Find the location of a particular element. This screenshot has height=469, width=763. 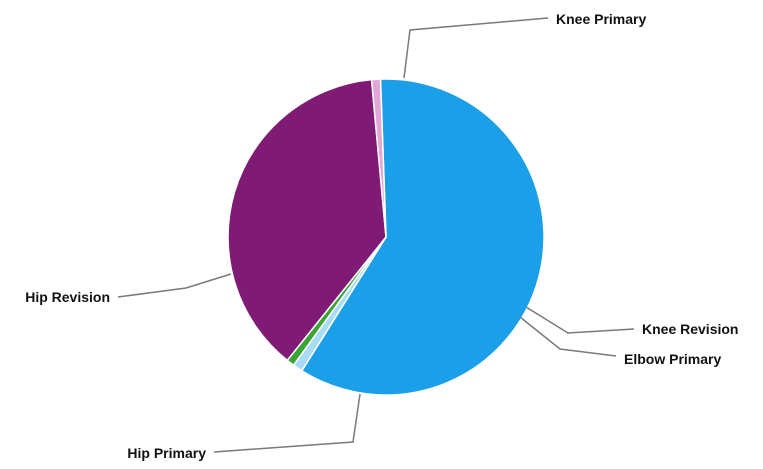

leader-line-hip-revision is located at coordinates (174, 285).